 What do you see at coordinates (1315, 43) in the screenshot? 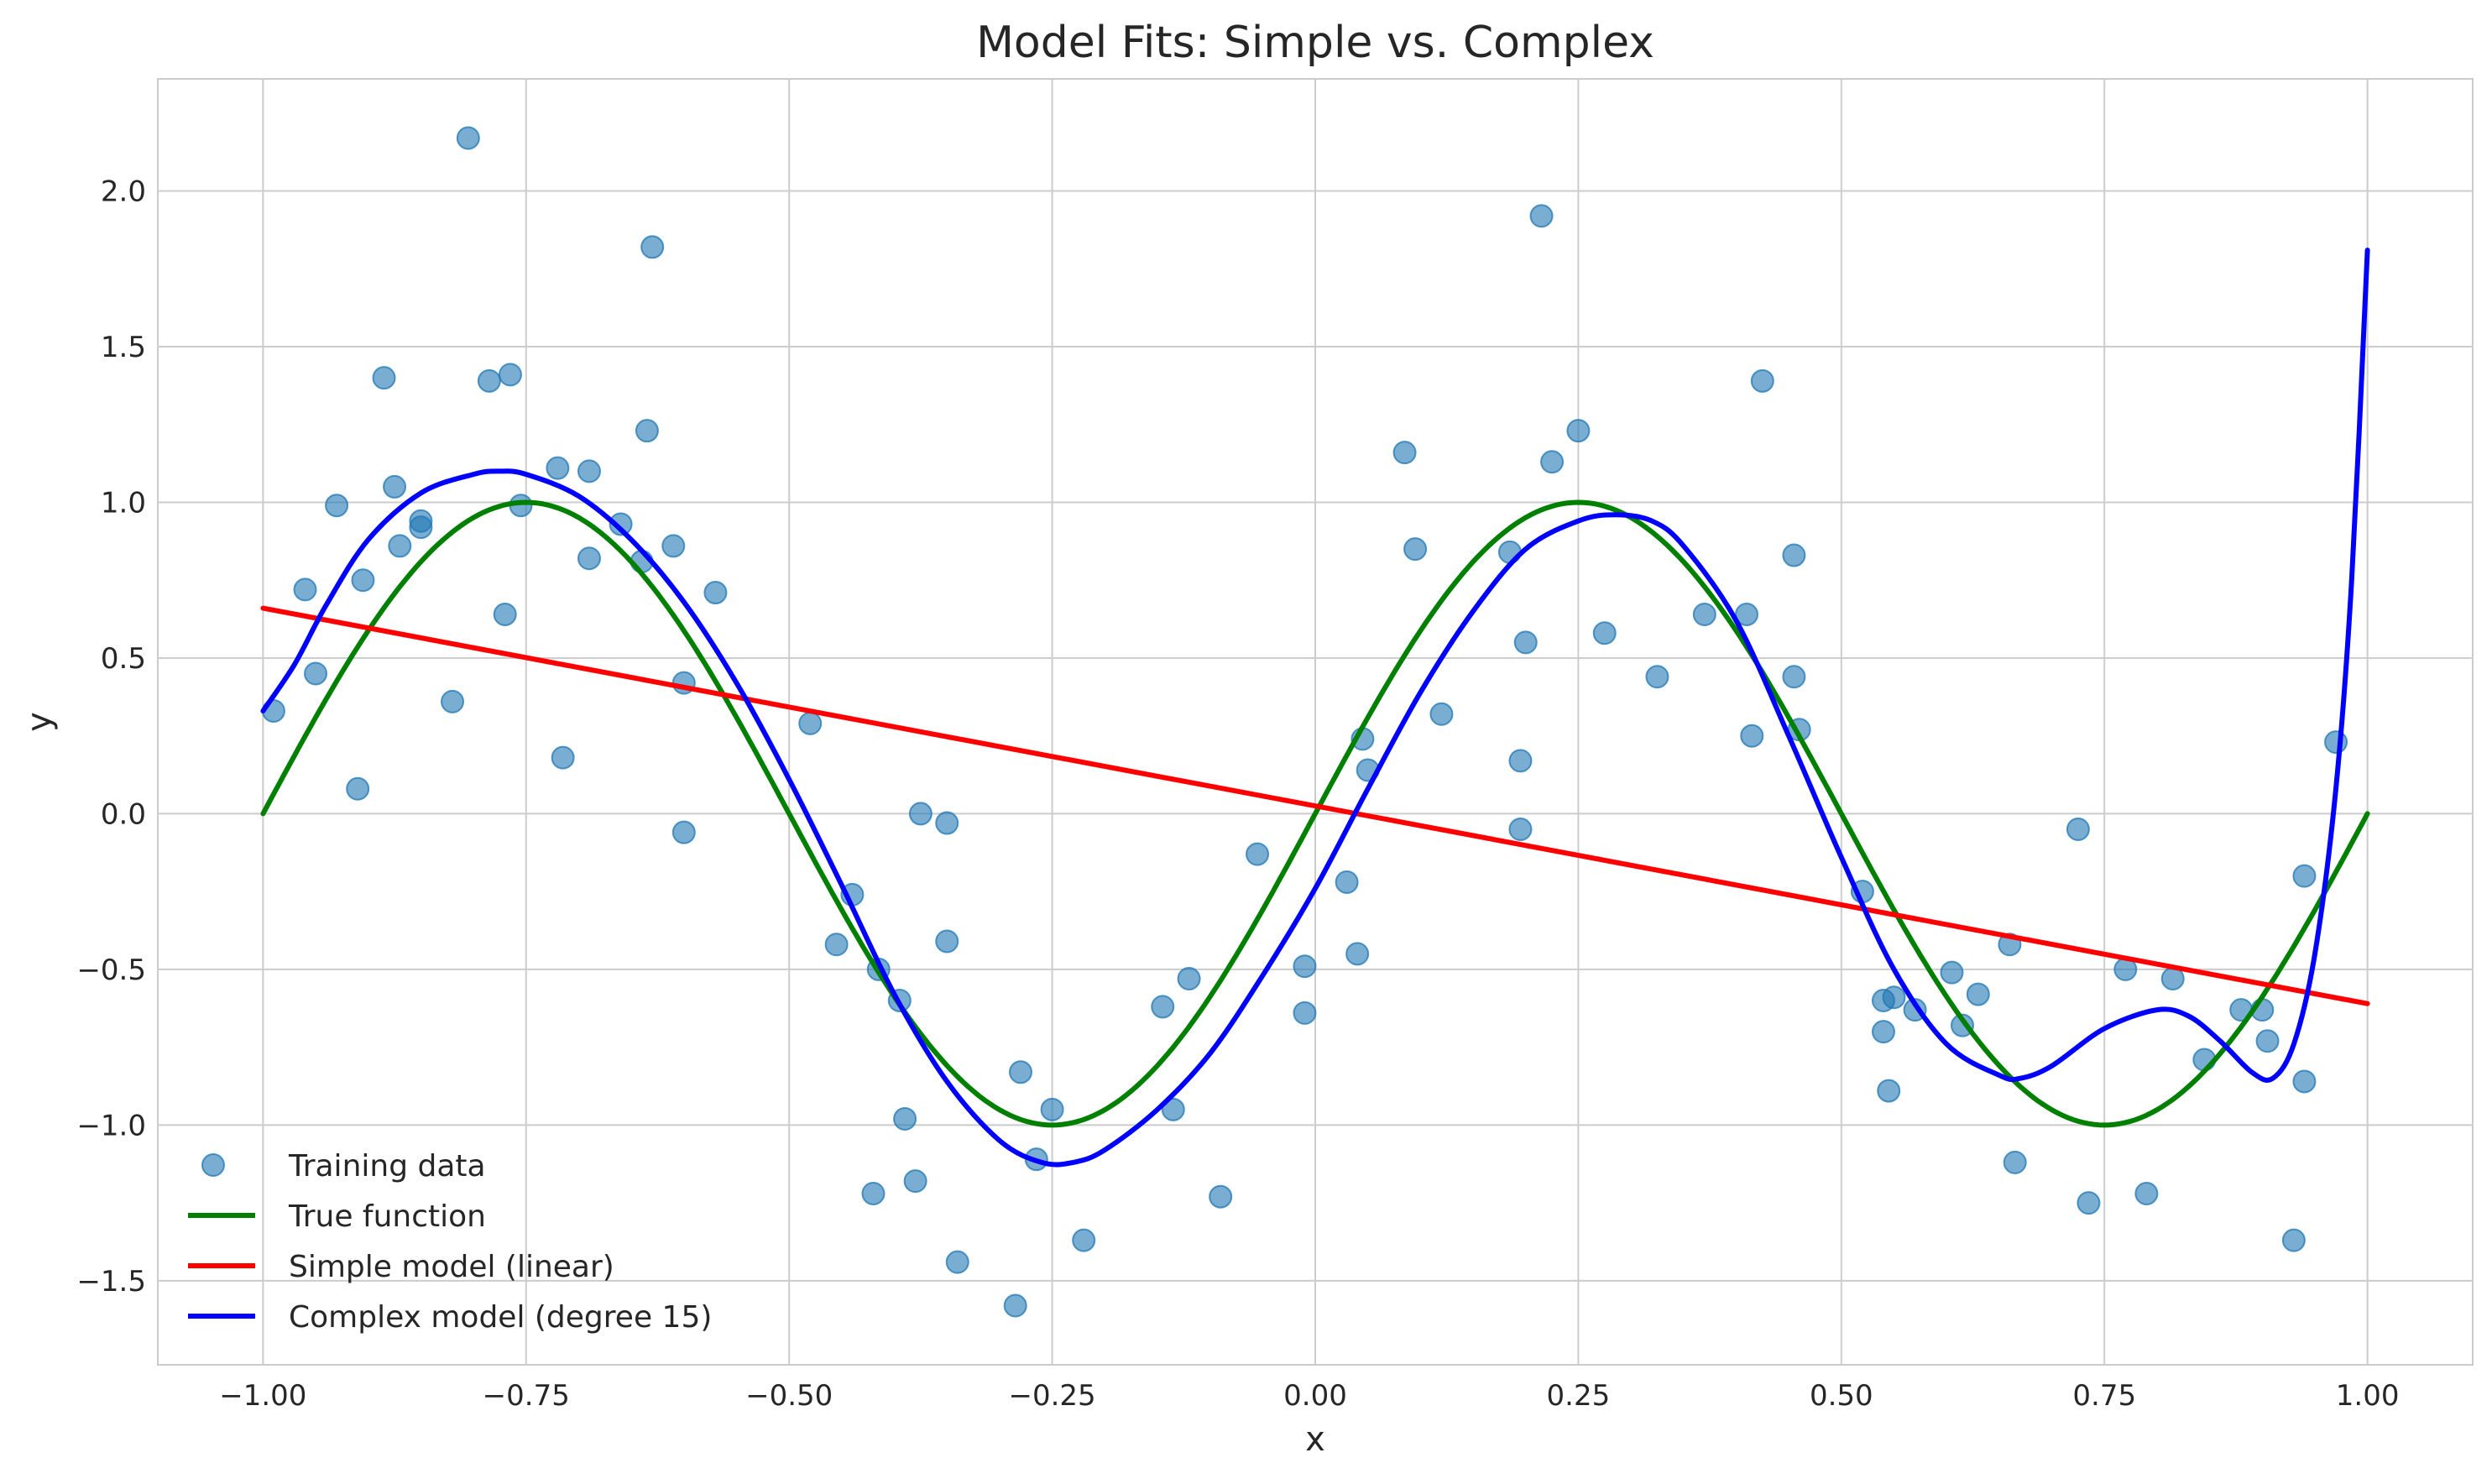
I see `chart-title: Model Fits: Simple vs. Complex` at bounding box center [1315, 43].